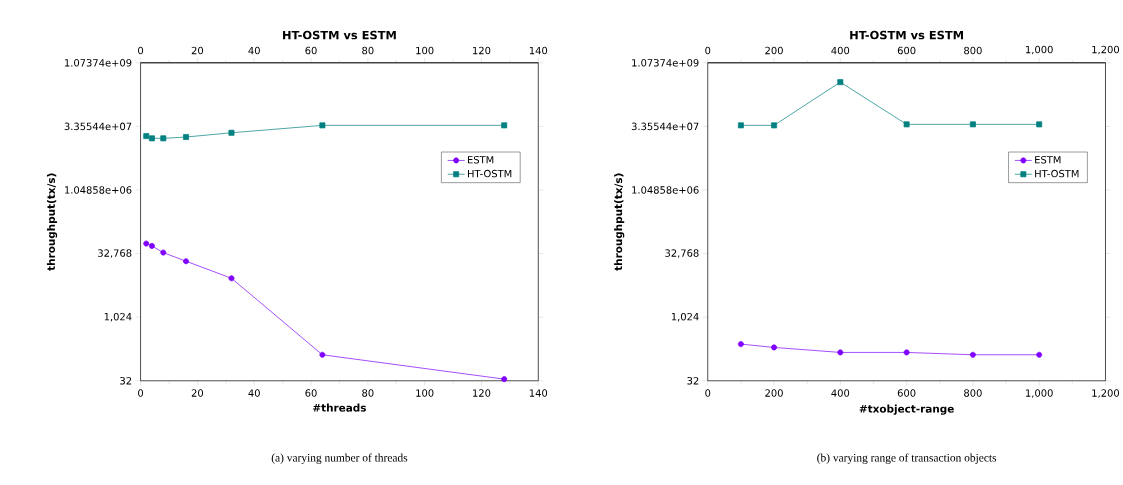 This screenshot has width=1123, height=485. I want to click on x-tick-label: 1,200, so click(1106, 393).